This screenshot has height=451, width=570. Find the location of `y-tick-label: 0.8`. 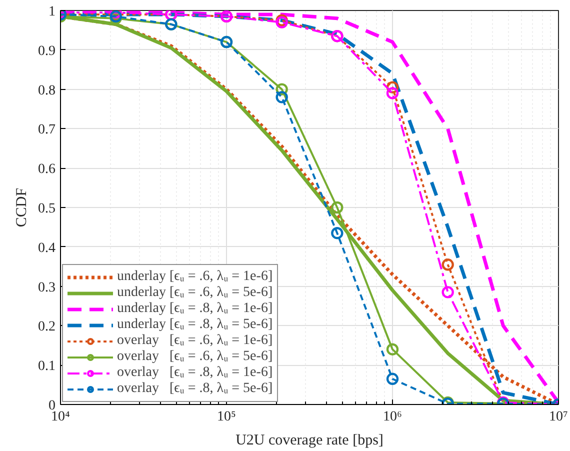

y-tick-label: 0.8 is located at coordinates (47, 90).